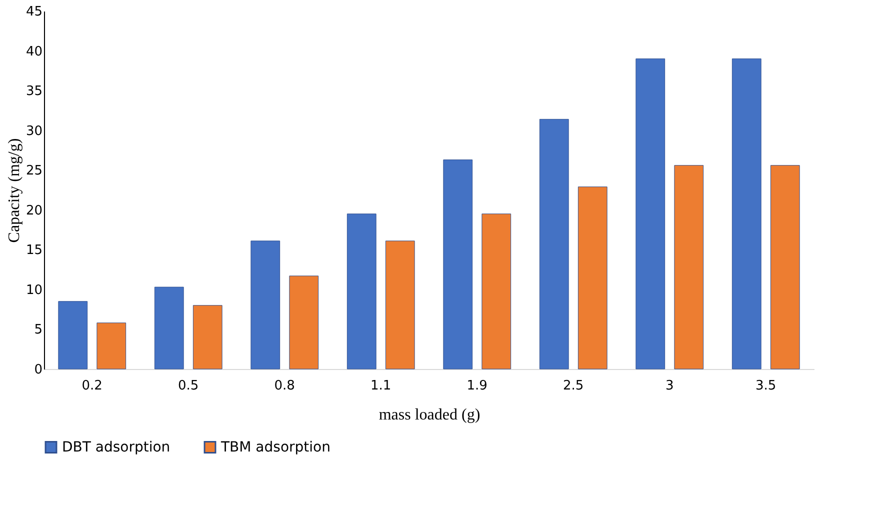  What do you see at coordinates (34, 12) in the screenshot?
I see `y-tick-label: 45` at bounding box center [34, 12].